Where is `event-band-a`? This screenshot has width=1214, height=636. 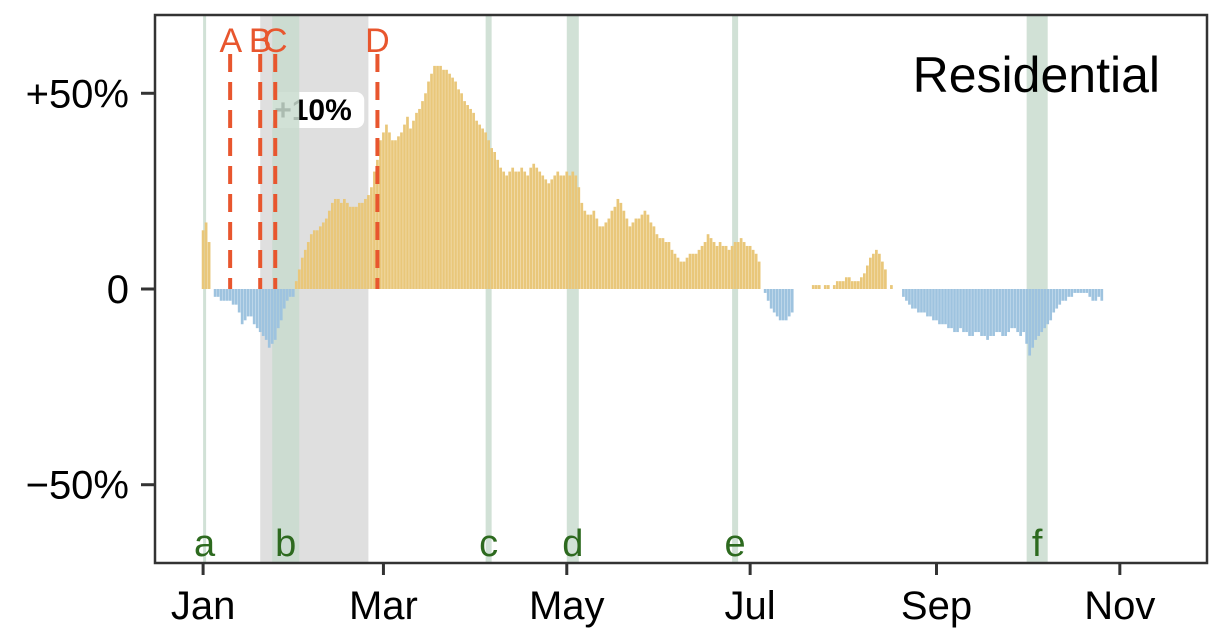 event-band-a is located at coordinates (205, 289).